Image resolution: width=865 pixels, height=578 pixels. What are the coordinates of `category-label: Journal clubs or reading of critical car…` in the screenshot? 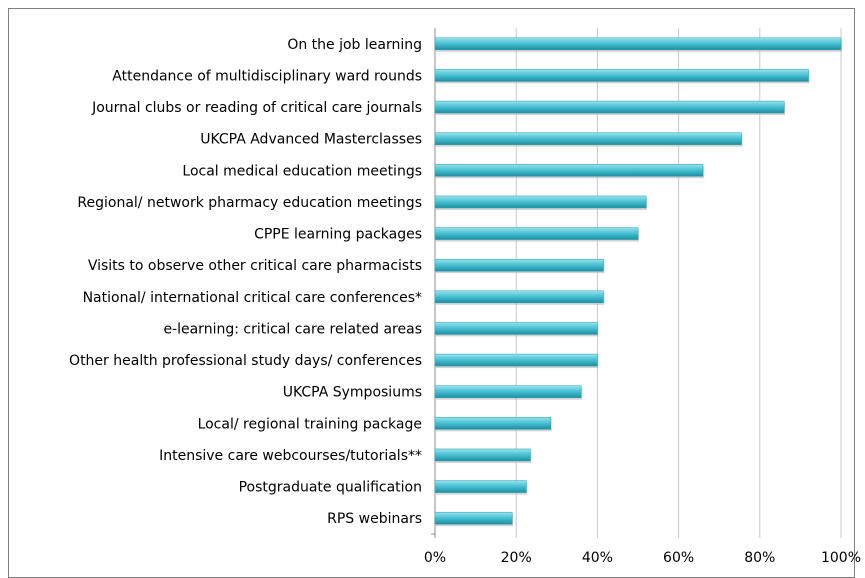 It's located at (256, 108).